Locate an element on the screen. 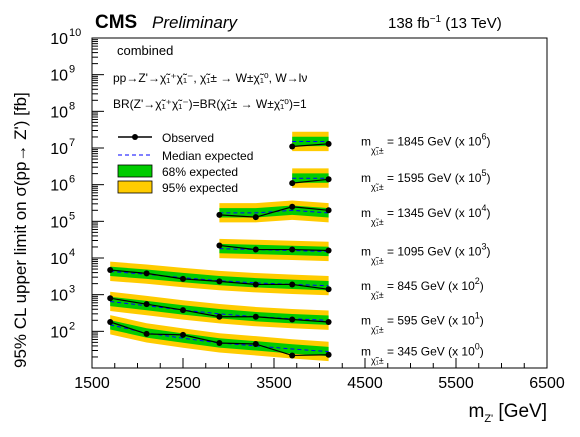  series-label-2: mχ̃₁± = 845 GeV (x 102) is located at coordinates (422, 288).